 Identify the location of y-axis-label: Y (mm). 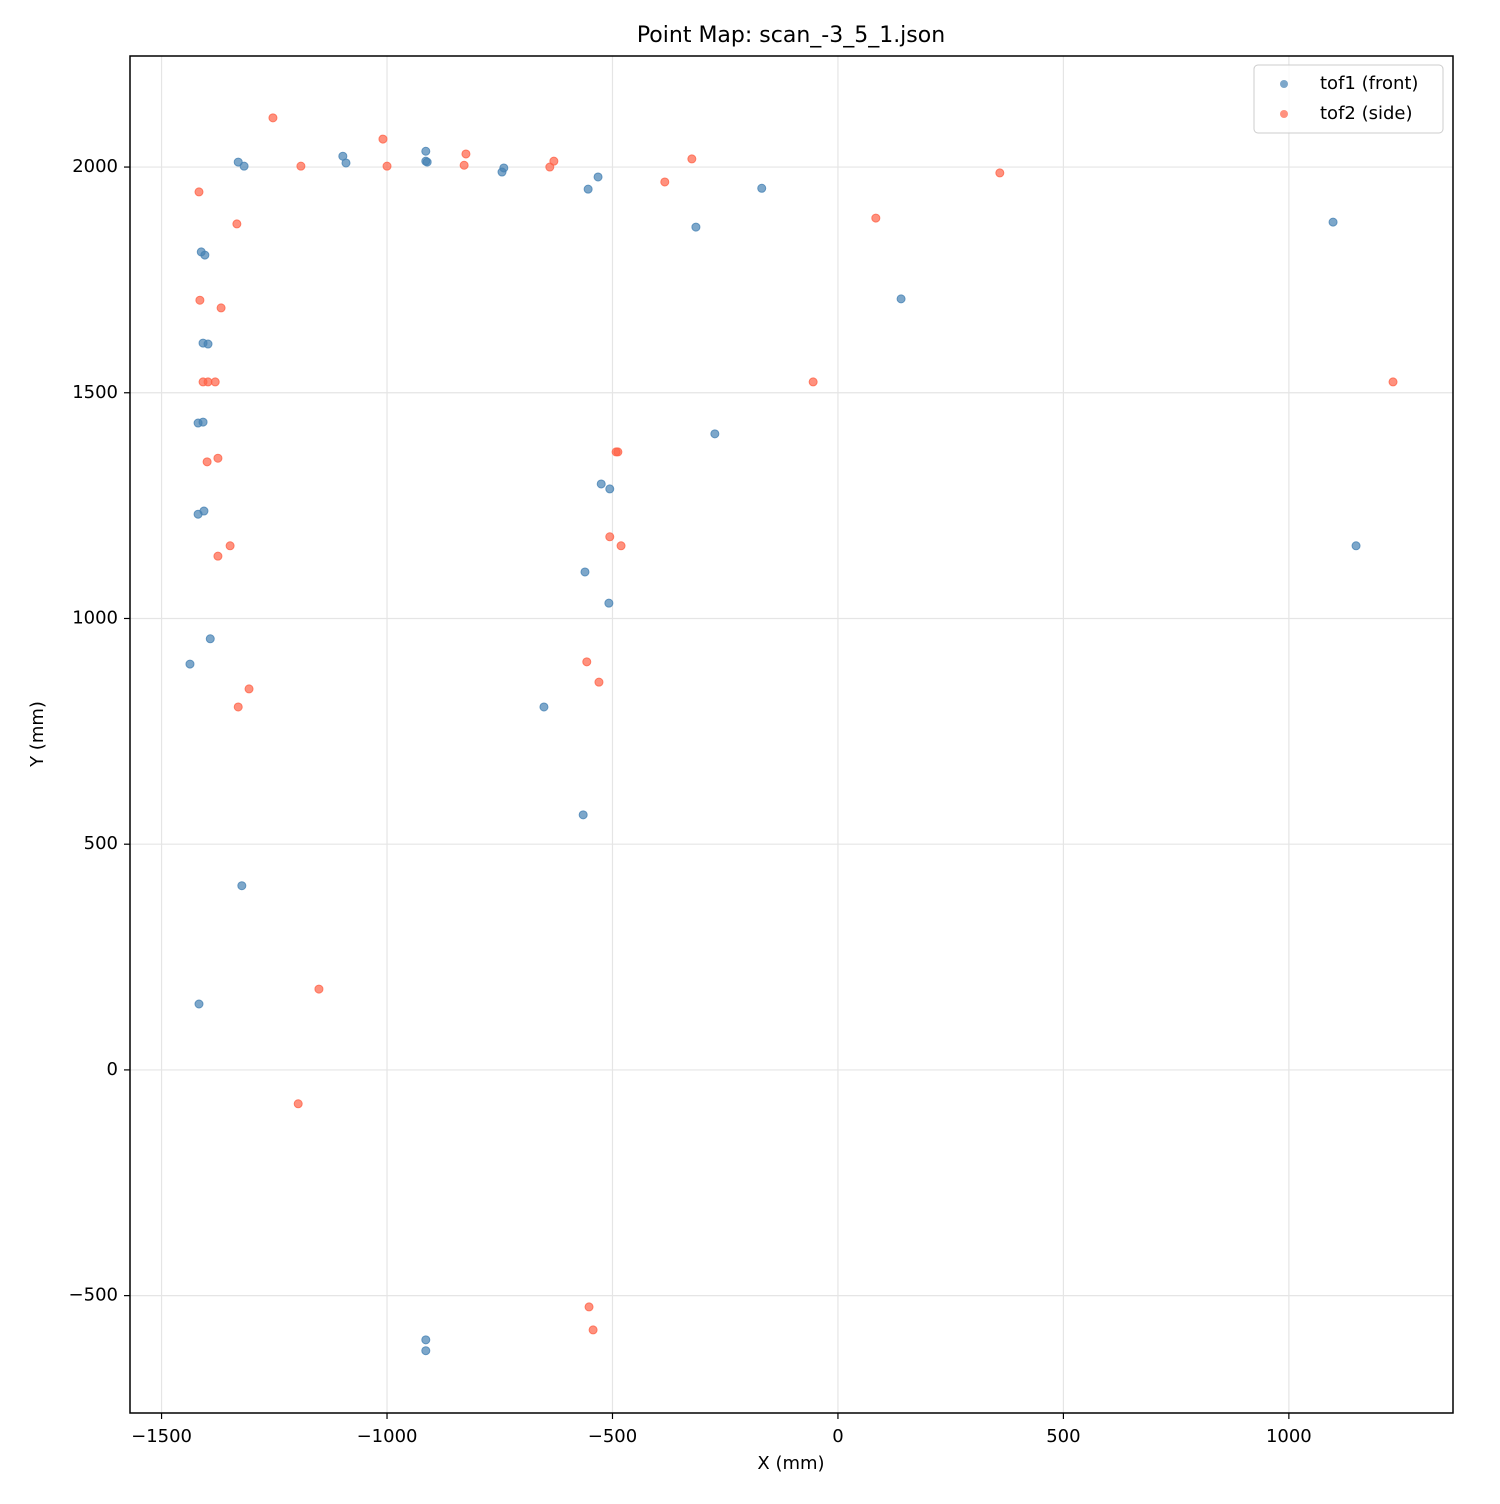
(37, 734).